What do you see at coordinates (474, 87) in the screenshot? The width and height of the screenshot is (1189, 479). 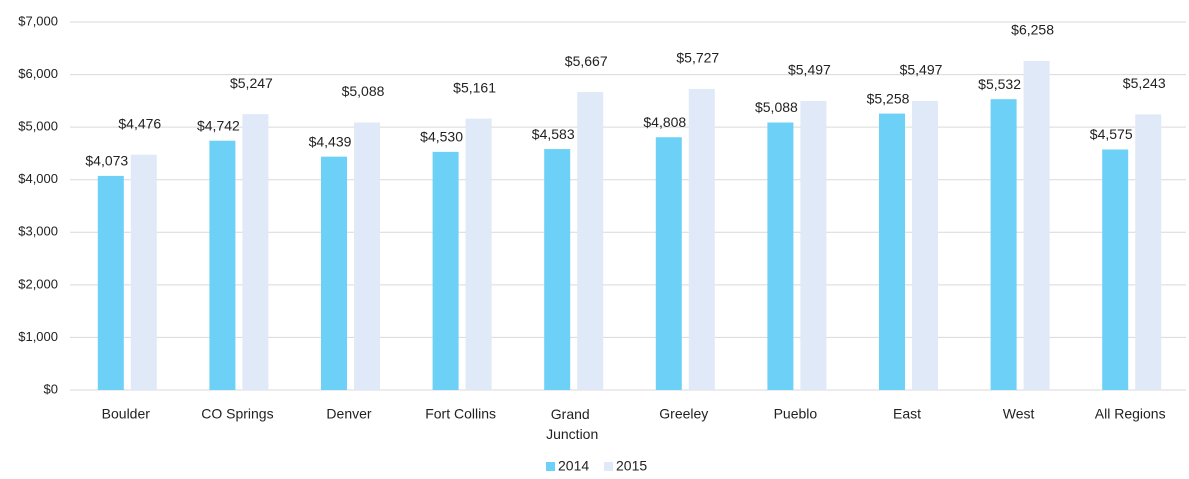 I see `data-label: $5,161` at bounding box center [474, 87].